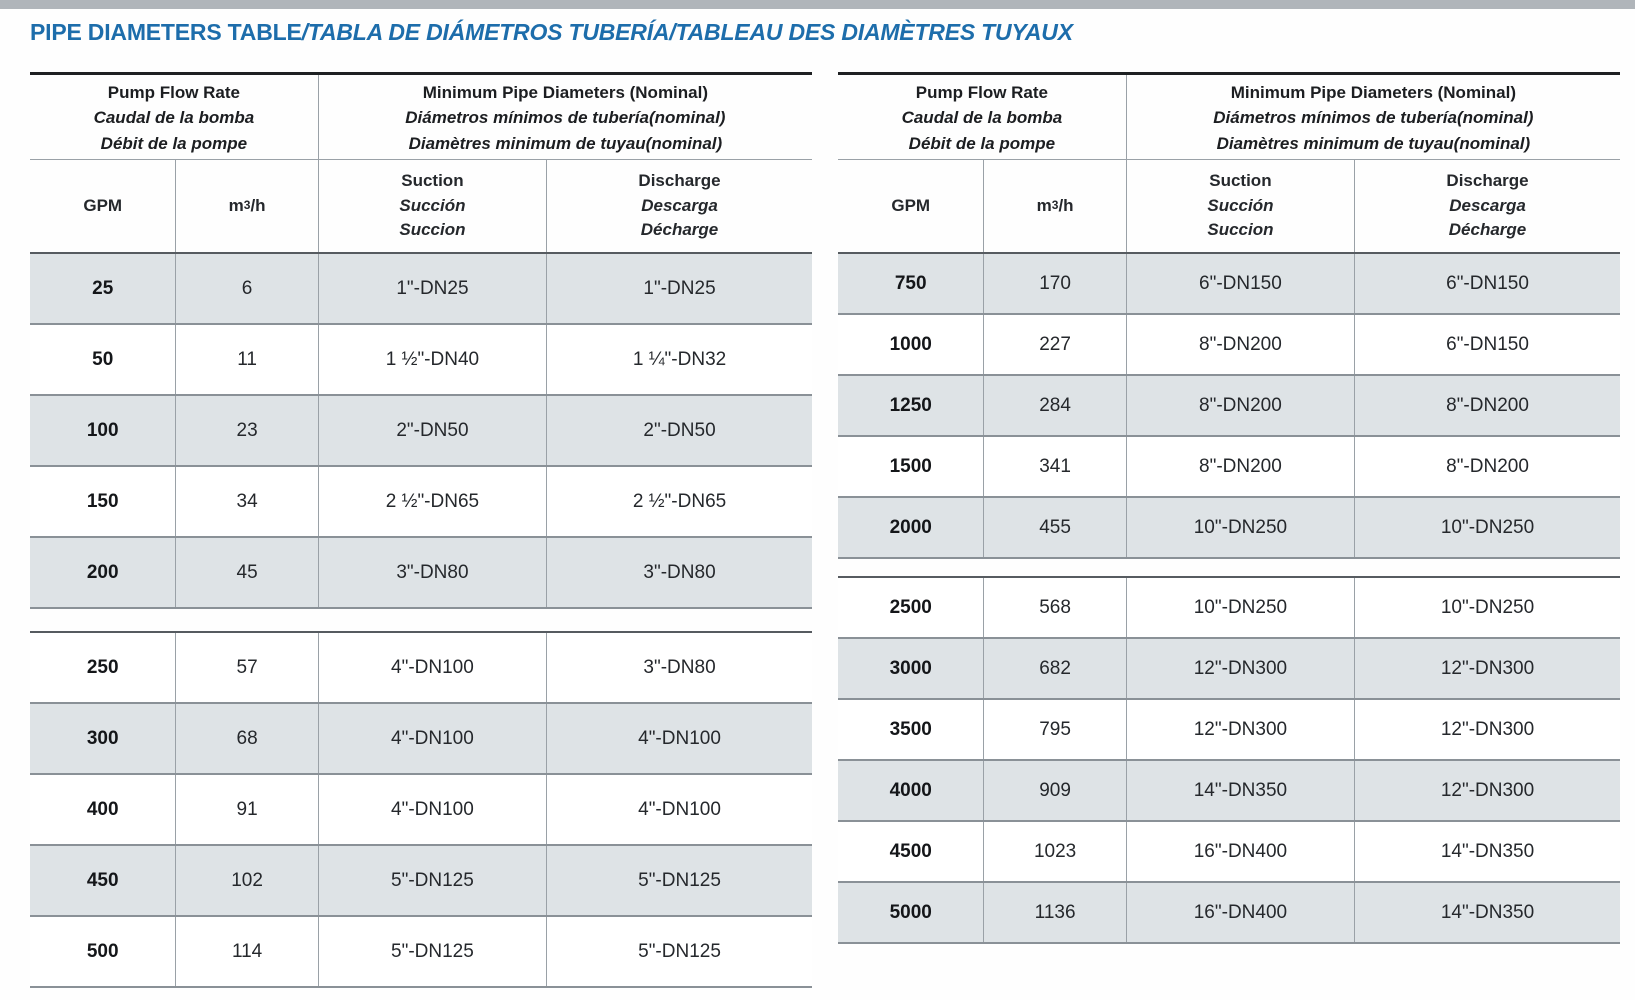 This screenshot has width=1635, height=1000. What do you see at coordinates (421, 289) in the screenshot?
I see `table-row: 25 6 1"-DN25 1"-DN25` at bounding box center [421, 289].